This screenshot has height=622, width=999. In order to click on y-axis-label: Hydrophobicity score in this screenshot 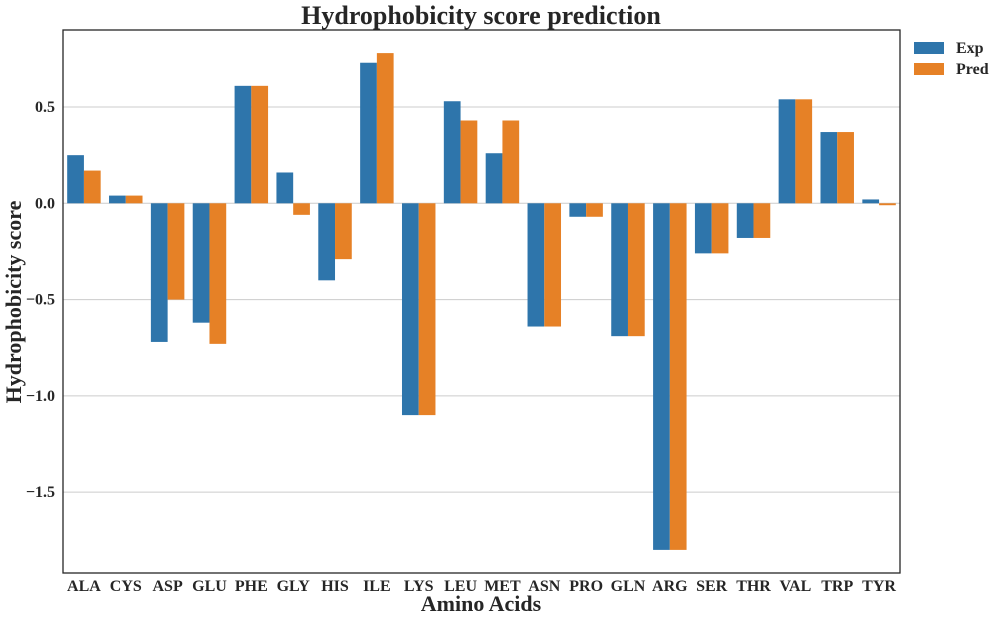, I will do `click(13, 301)`.